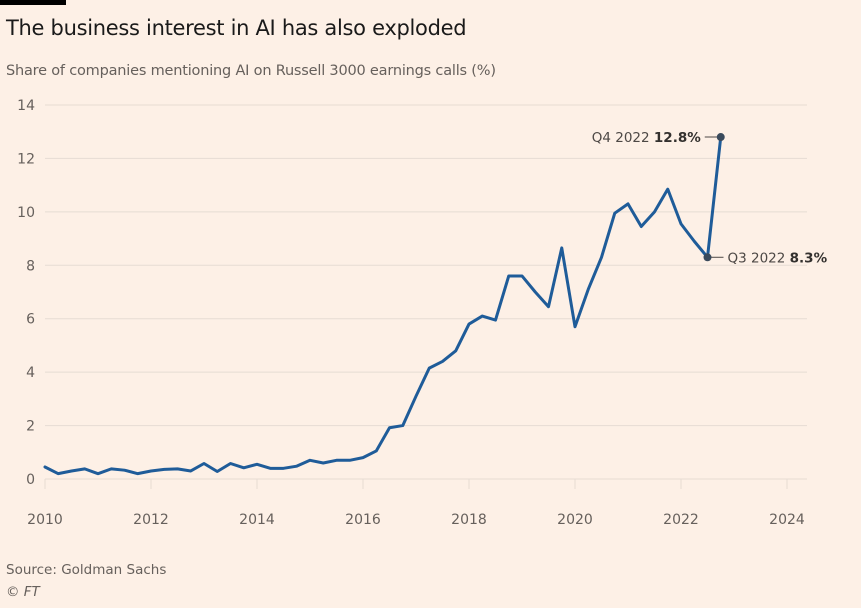 The height and width of the screenshot is (608, 861). Describe the element at coordinates (151, 520) in the screenshot. I see `x-tick-label: 2012` at that location.